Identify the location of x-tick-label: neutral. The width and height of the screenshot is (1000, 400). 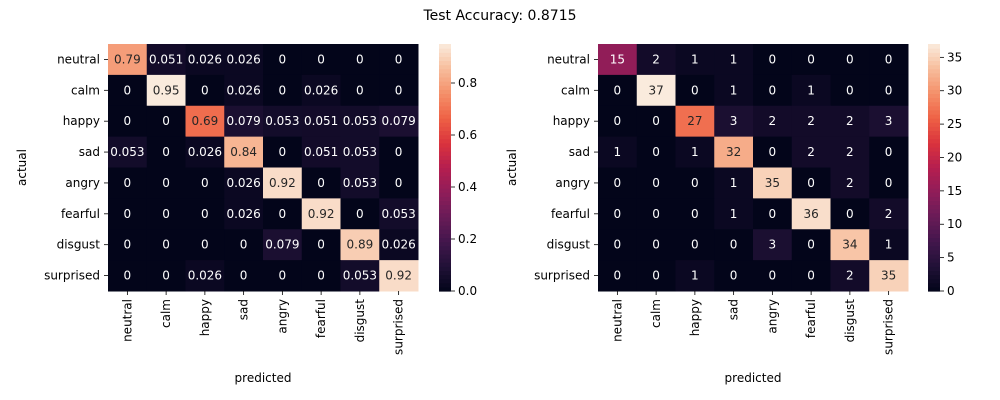
(127, 320).